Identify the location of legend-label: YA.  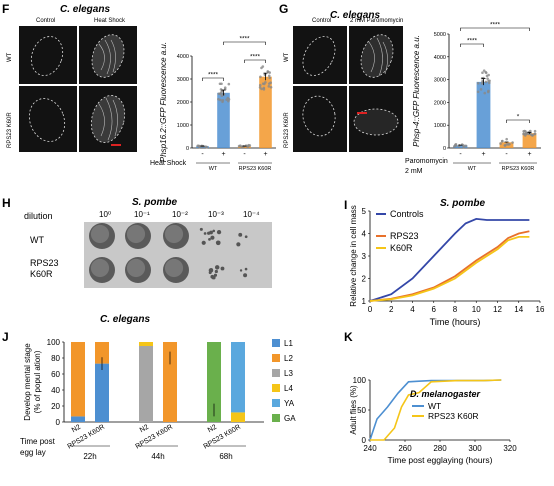
(289, 403).